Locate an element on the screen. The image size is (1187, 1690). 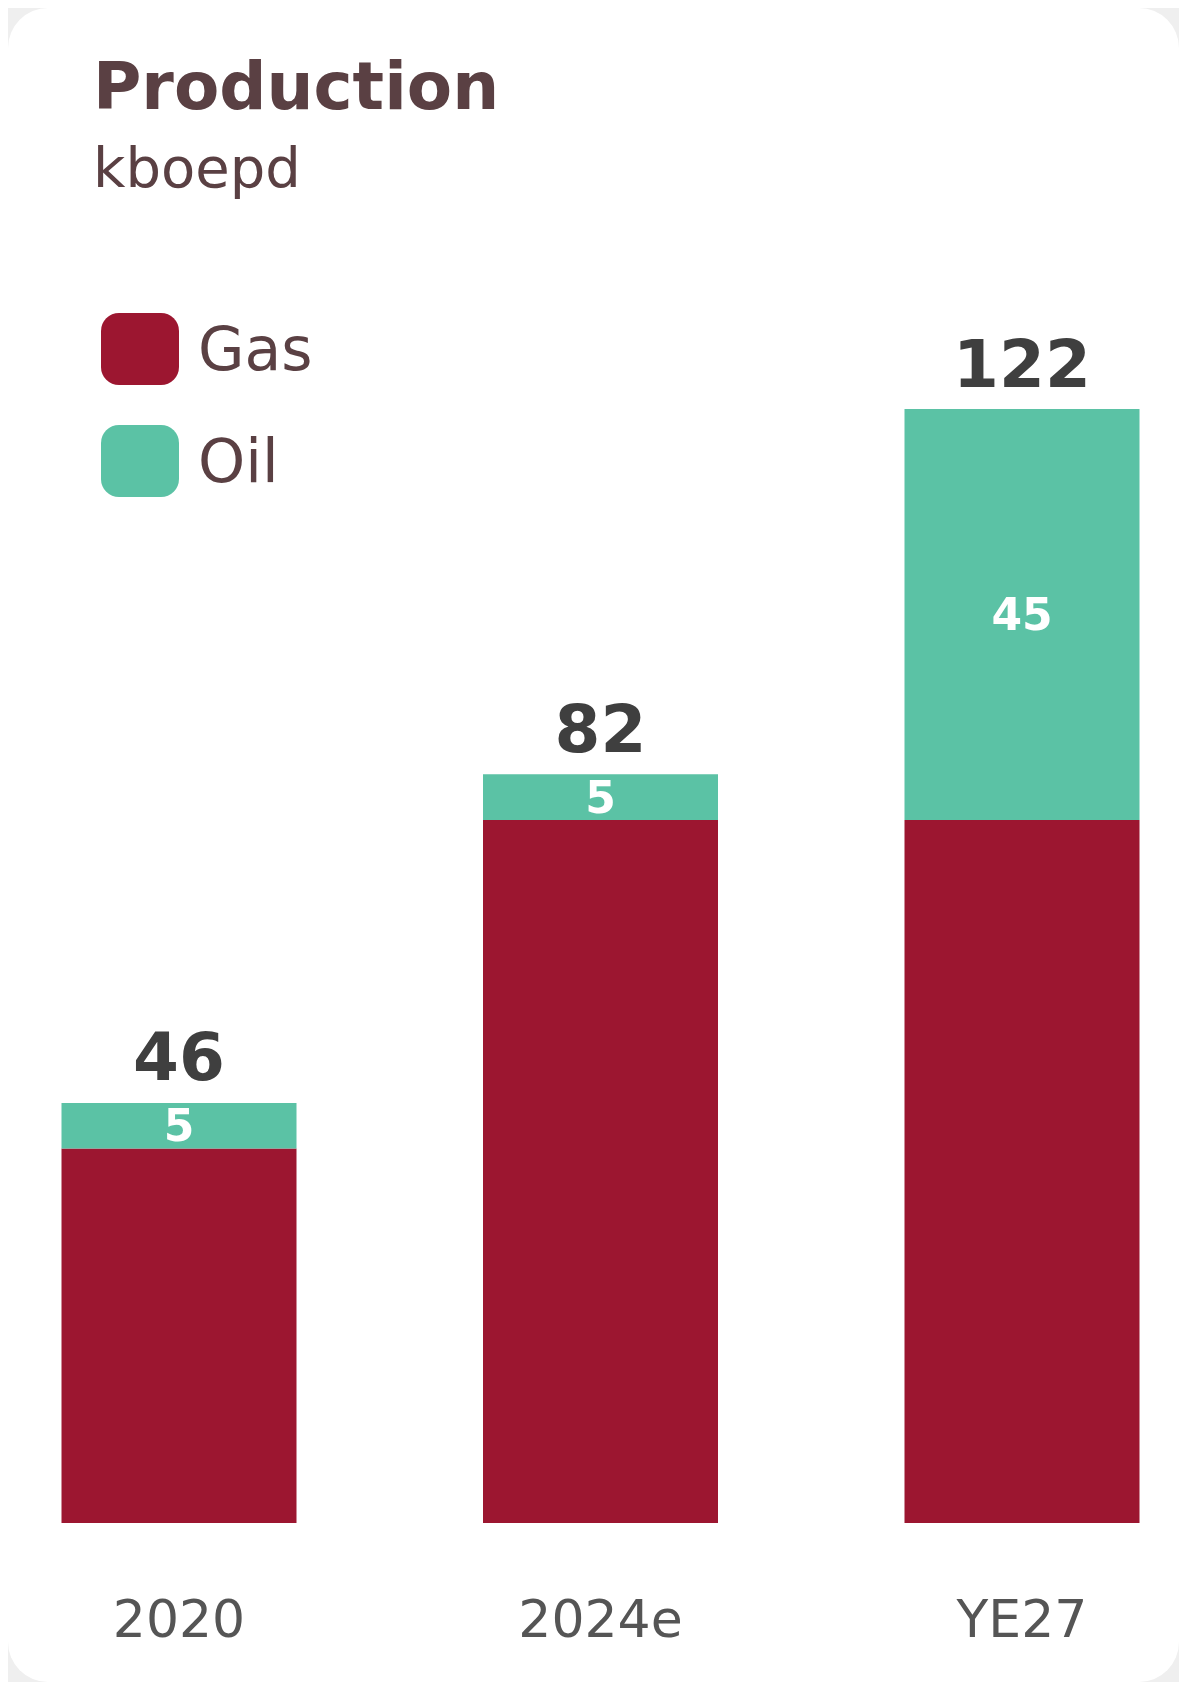
total-label: 122 is located at coordinates (1022, 364).